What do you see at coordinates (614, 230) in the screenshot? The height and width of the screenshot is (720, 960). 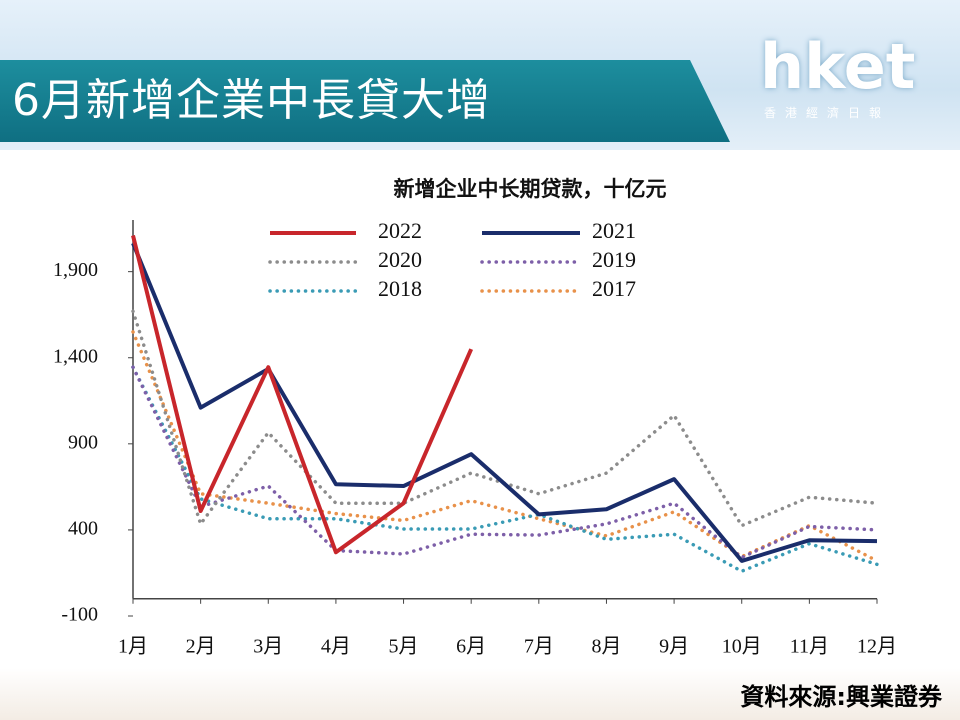 I see `legend-label: 2021` at bounding box center [614, 230].